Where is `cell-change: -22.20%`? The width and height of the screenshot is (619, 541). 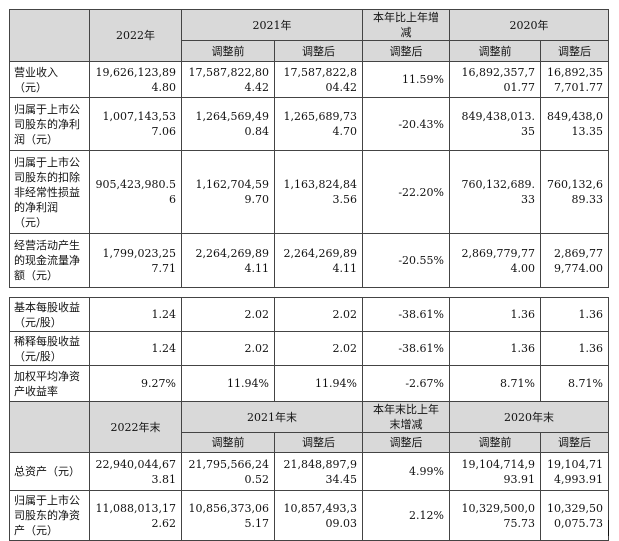
cell-change: -22.20% is located at coordinates (406, 192).